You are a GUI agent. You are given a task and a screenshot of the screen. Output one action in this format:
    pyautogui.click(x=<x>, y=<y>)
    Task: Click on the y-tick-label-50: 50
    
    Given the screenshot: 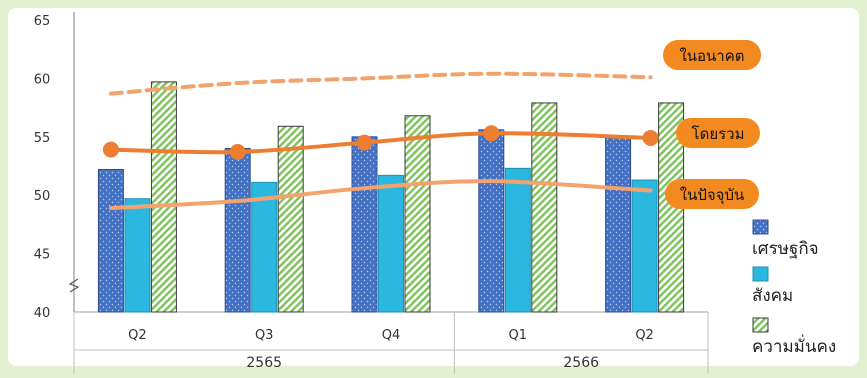 What is the action you would take?
    pyautogui.click(x=42, y=196)
    